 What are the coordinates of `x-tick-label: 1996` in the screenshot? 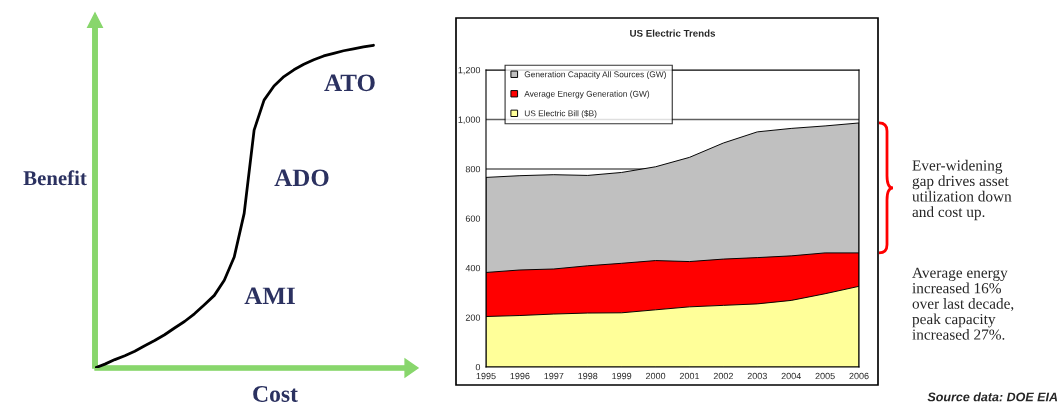 It's located at (520, 376).